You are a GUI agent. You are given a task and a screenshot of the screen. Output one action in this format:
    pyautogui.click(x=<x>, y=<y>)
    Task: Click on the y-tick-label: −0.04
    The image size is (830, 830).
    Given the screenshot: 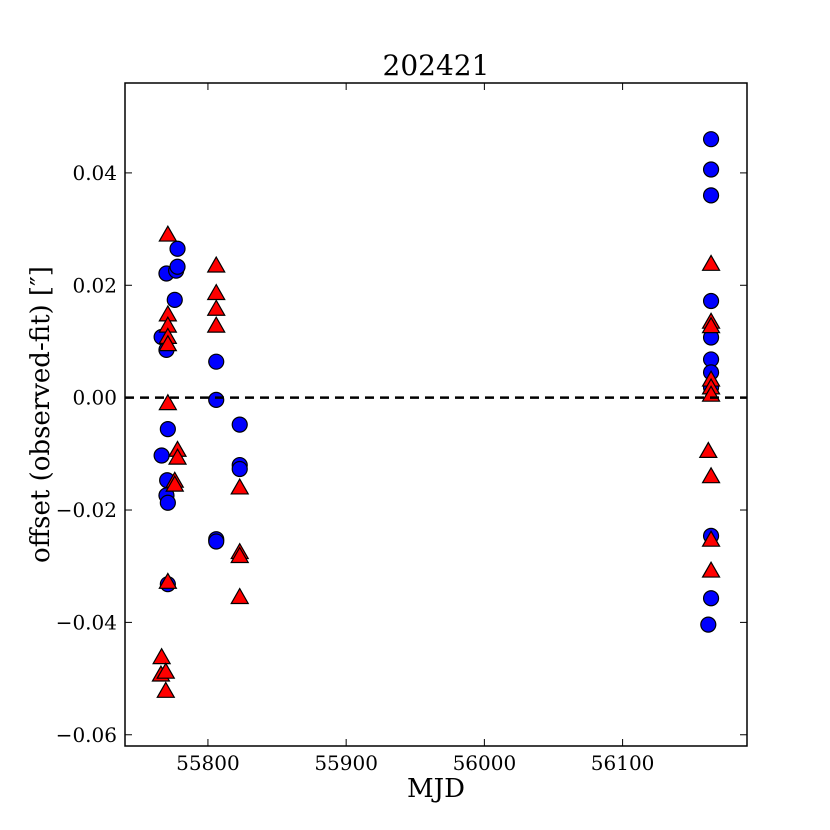 What is the action you would take?
    pyautogui.click(x=86, y=622)
    